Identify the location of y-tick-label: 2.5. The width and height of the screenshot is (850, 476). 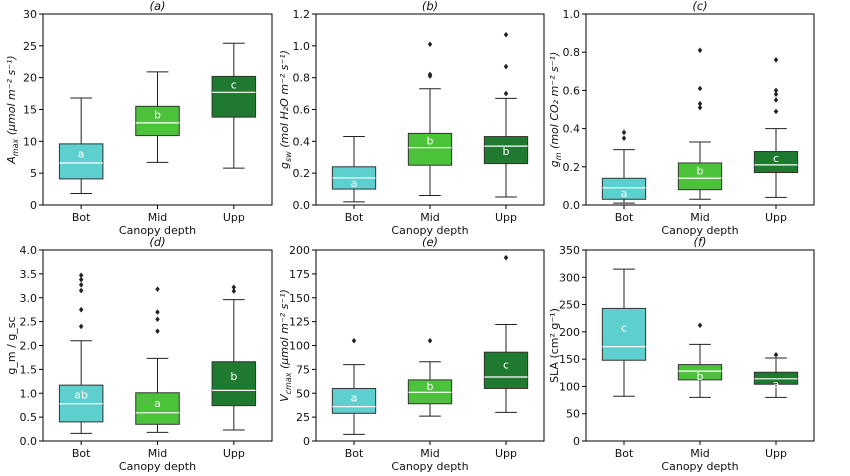
(29, 322).